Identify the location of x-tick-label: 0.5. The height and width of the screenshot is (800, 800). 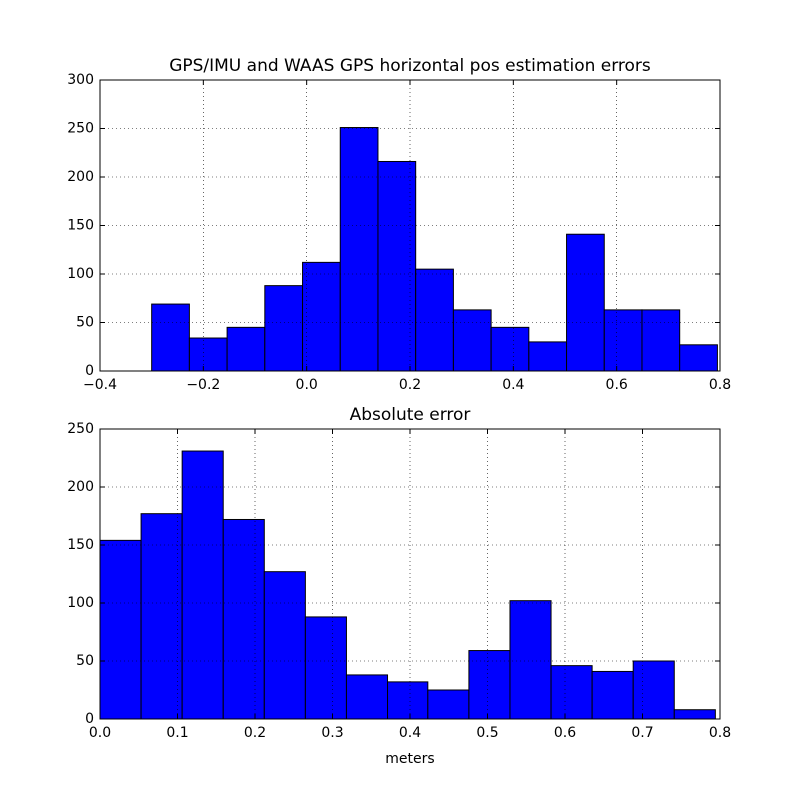
(487, 733).